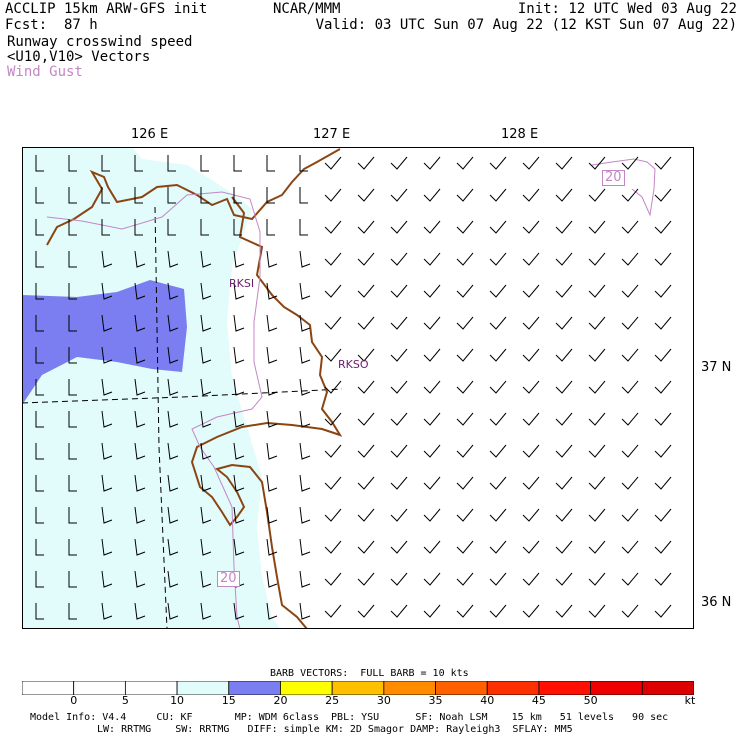 This screenshot has width=740, height=740. I want to click on gust-contour-label-sw: 20, so click(228, 579).